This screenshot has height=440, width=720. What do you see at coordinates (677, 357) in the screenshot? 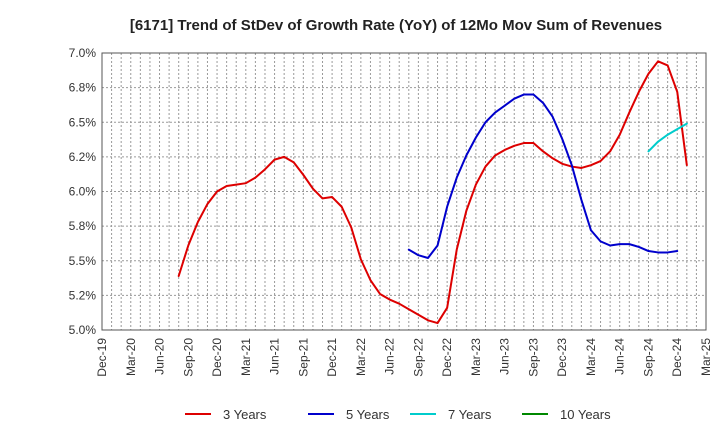
I see `x-tick-label: Dec-24` at bounding box center [677, 357].